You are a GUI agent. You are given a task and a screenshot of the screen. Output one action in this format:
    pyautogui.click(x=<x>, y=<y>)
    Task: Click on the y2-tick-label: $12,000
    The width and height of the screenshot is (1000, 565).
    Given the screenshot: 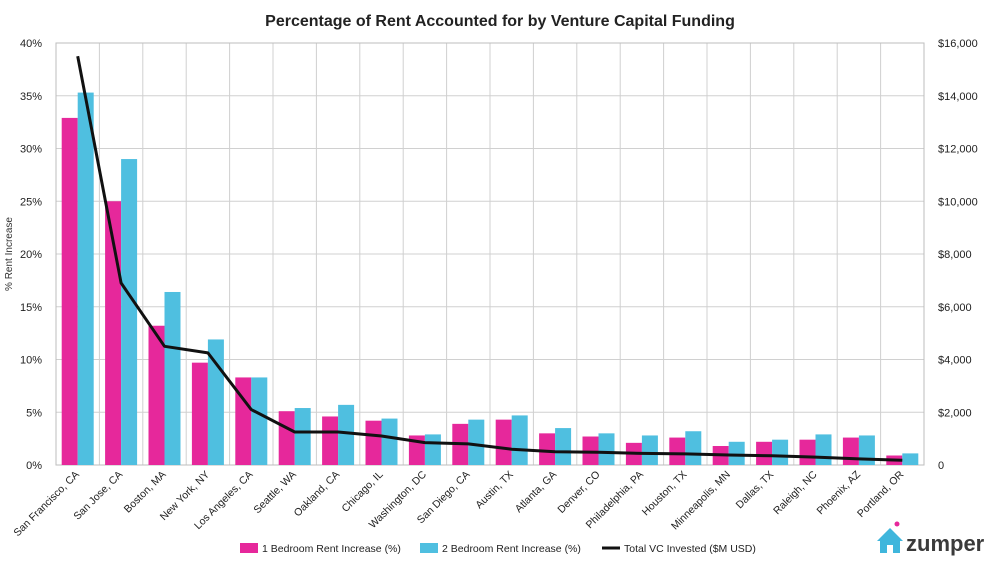 What is the action you would take?
    pyautogui.click(x=958, y=150)
    